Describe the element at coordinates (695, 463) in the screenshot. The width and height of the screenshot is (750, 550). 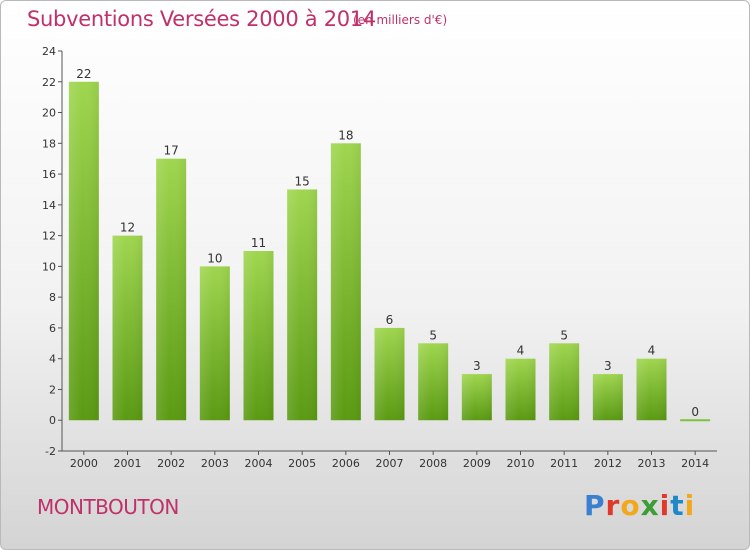
I see `x-tick-label: 2014` at that location.